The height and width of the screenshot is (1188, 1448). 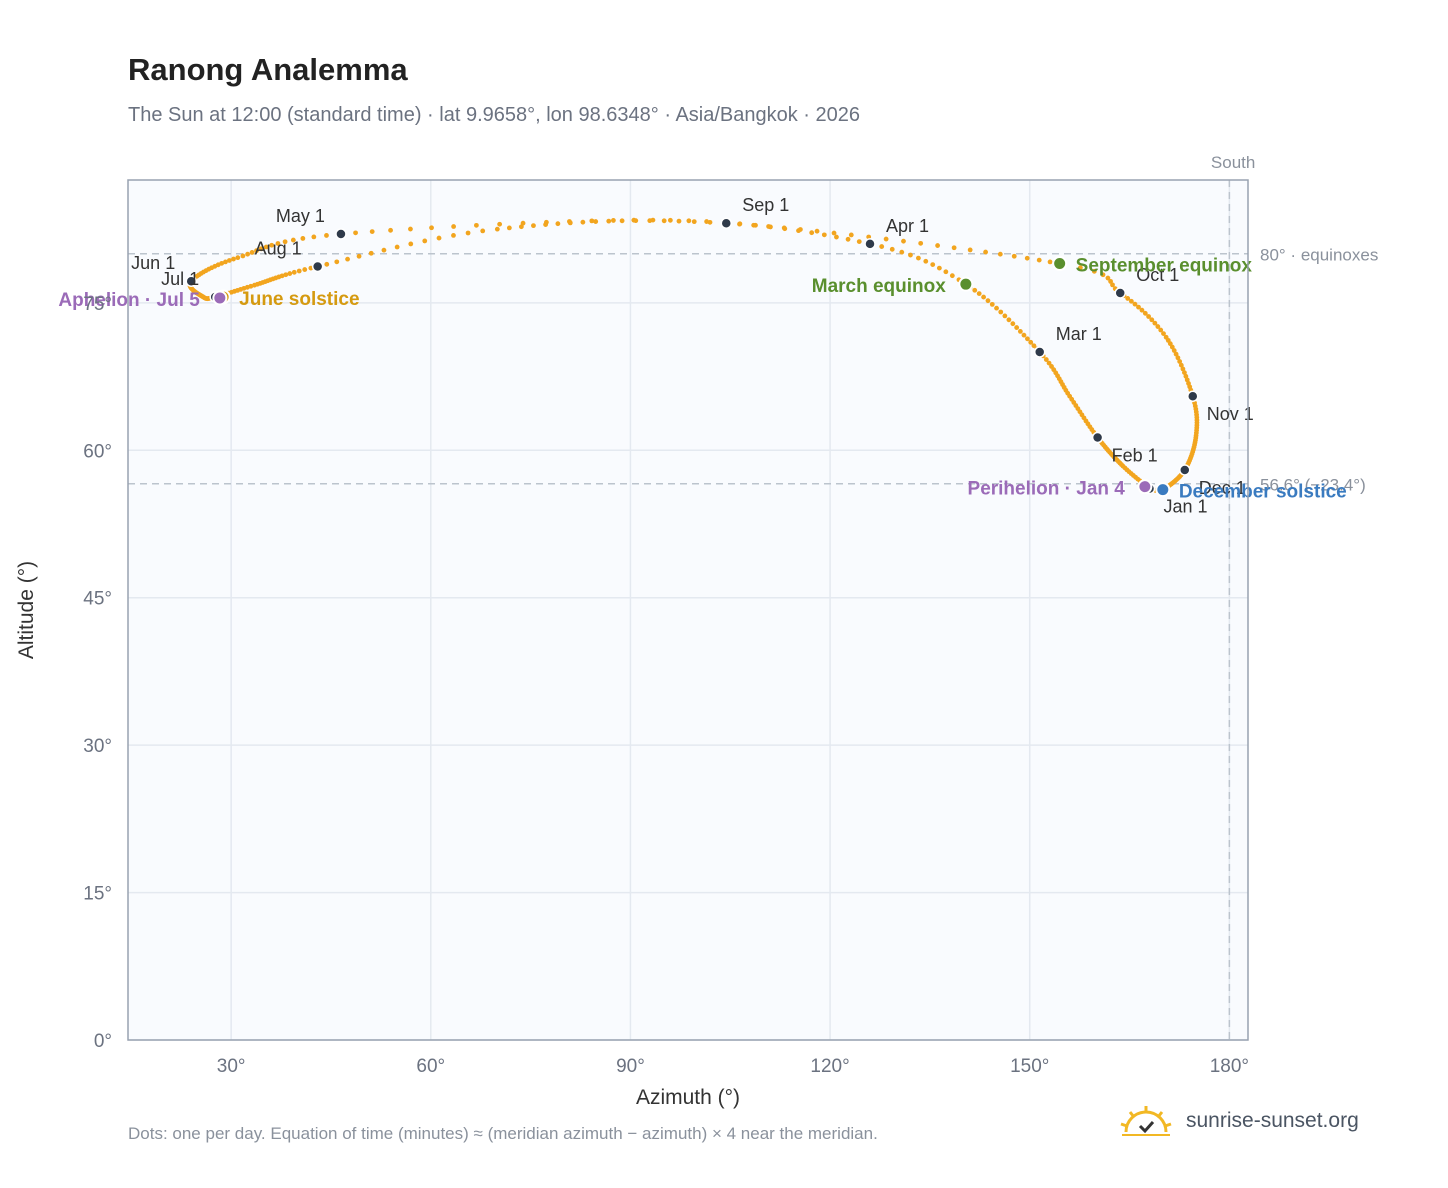 What do you see at coordinates (180, 279) in the screenshot?
I see `month-label: Jul 1` at bounding box center [180, 279].